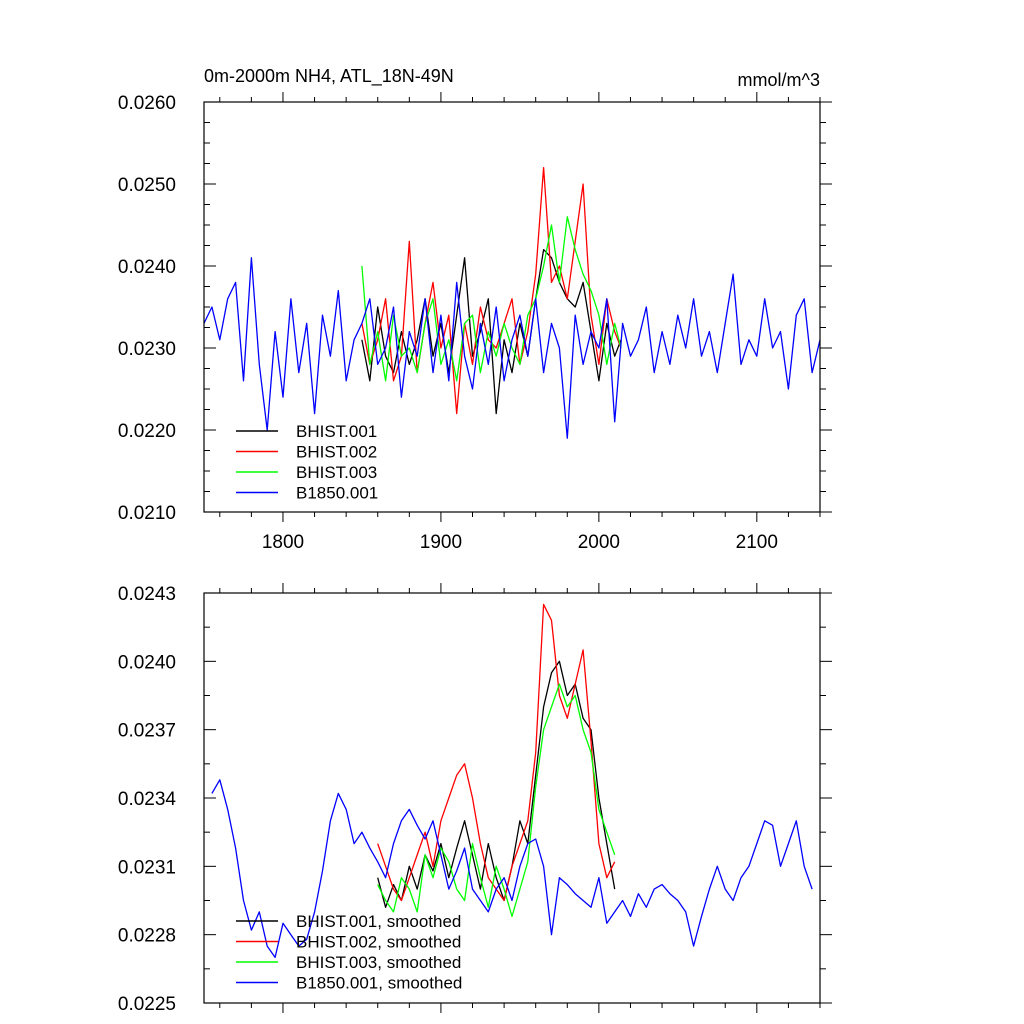 This screenshot has height=1024, width=1024. Describe the element at coordinates (378, 962) in the screenshot. I see `bottom-legend-label-3: BHIST.003, smoothed` at that location.